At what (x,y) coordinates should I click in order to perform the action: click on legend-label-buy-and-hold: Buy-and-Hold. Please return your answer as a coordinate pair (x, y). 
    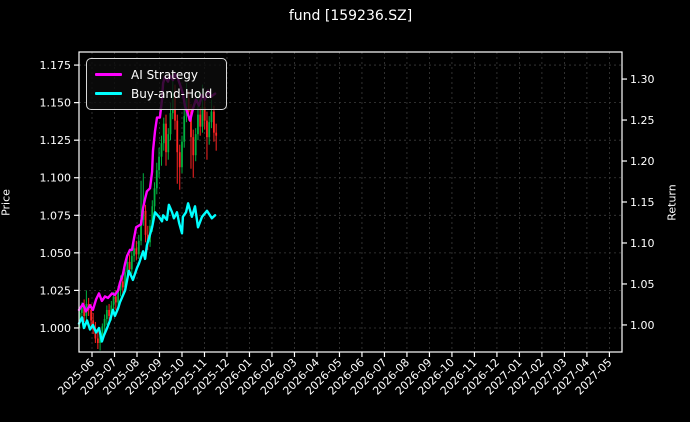
    Looking at the image, I should click on (172, 93).